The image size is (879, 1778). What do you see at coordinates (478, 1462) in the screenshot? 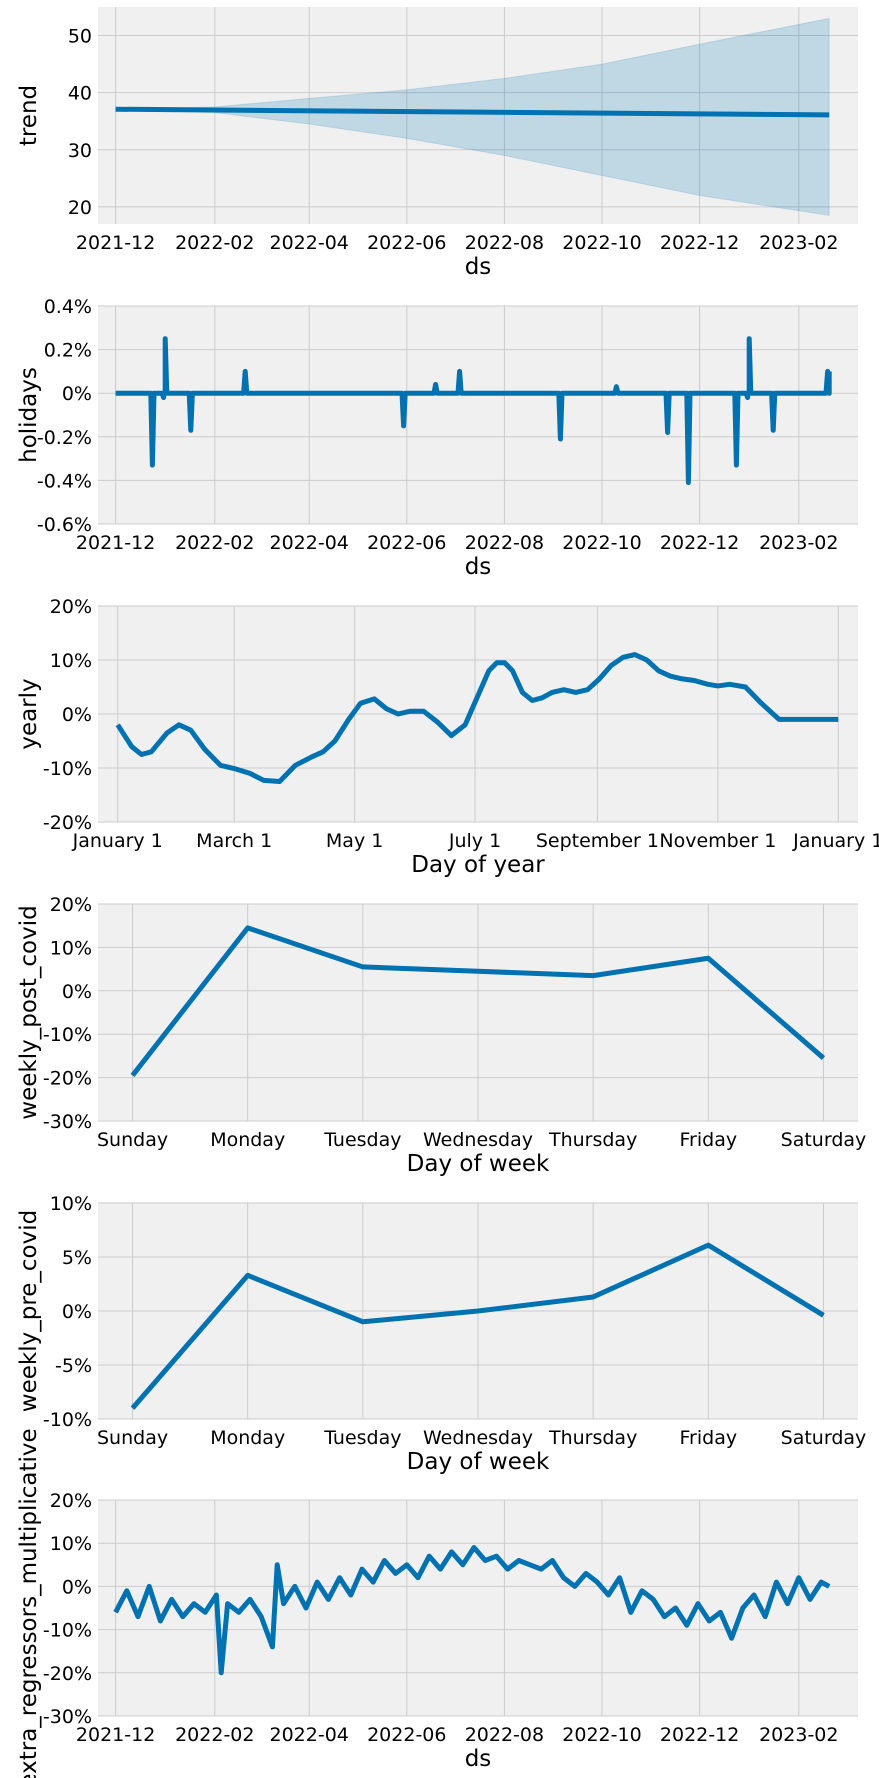
I see `weekly_pre_covid-x-axis-label: Day of week` at bounding box center [478, 1462].